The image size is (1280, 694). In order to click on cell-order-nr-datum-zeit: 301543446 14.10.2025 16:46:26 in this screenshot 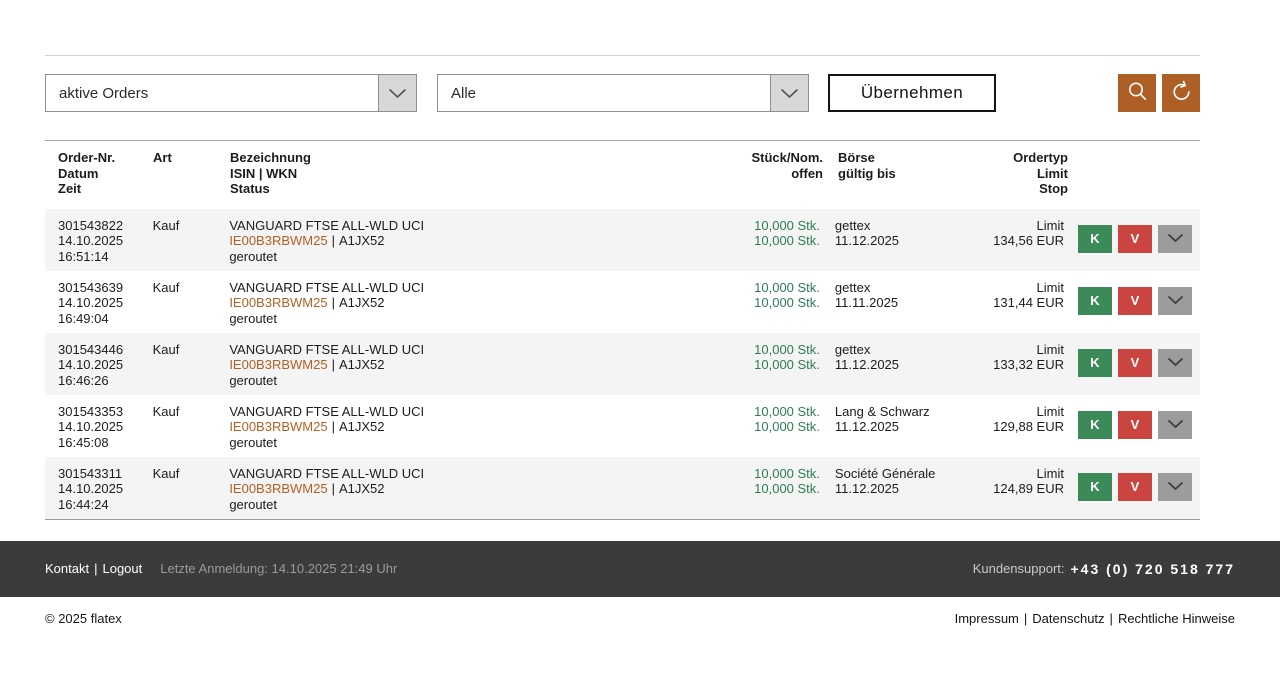, I will do `click(105, 365)`.